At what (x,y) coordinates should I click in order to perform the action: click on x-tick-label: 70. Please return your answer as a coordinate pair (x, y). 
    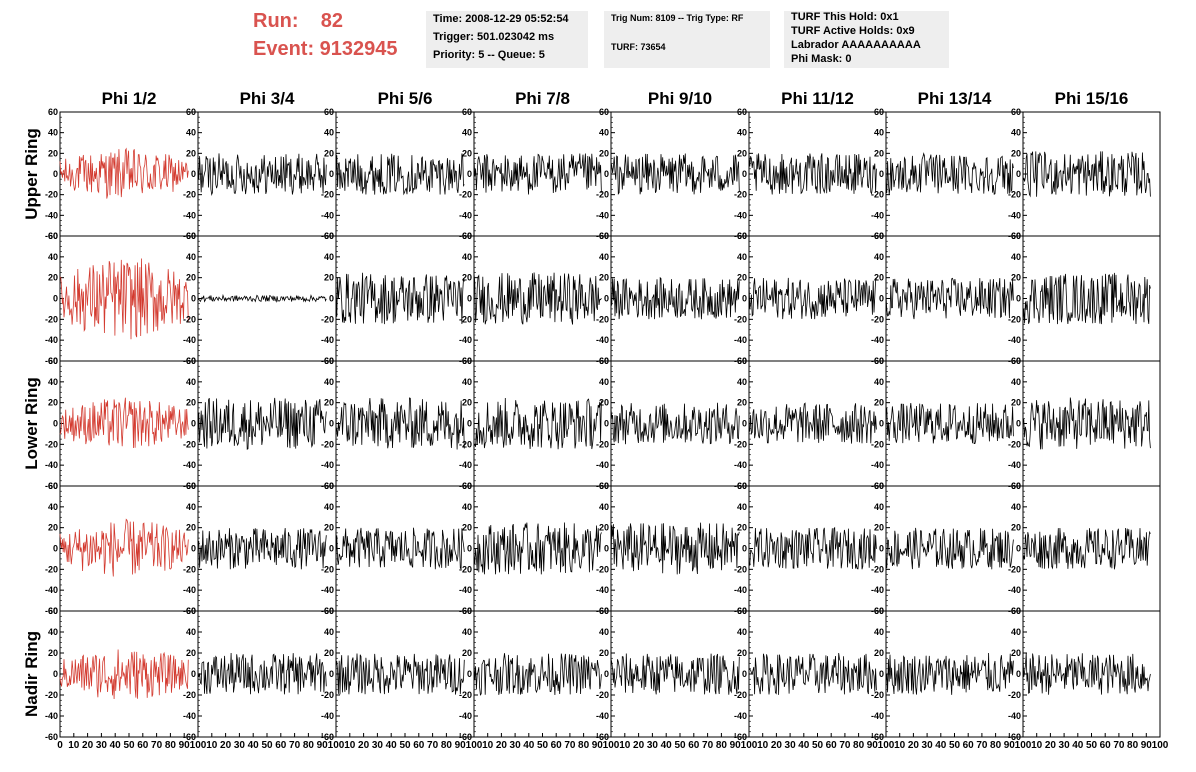
    Looking at the image, I should click on (708, 745).